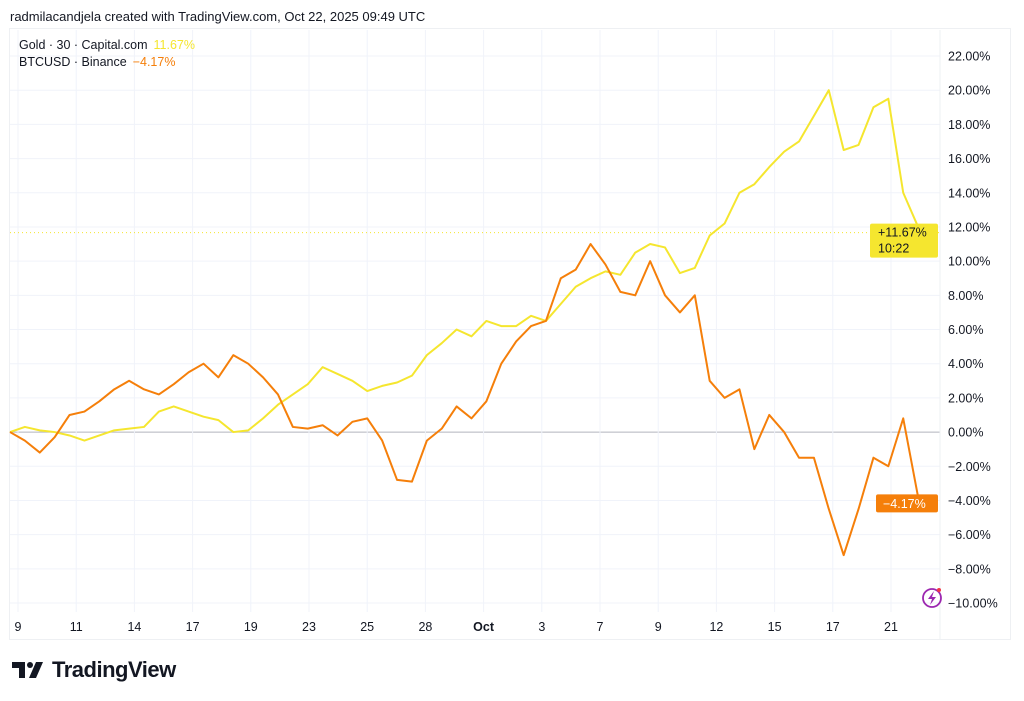  I want to click on last-value-badge-btcusd, so click(907, 503).